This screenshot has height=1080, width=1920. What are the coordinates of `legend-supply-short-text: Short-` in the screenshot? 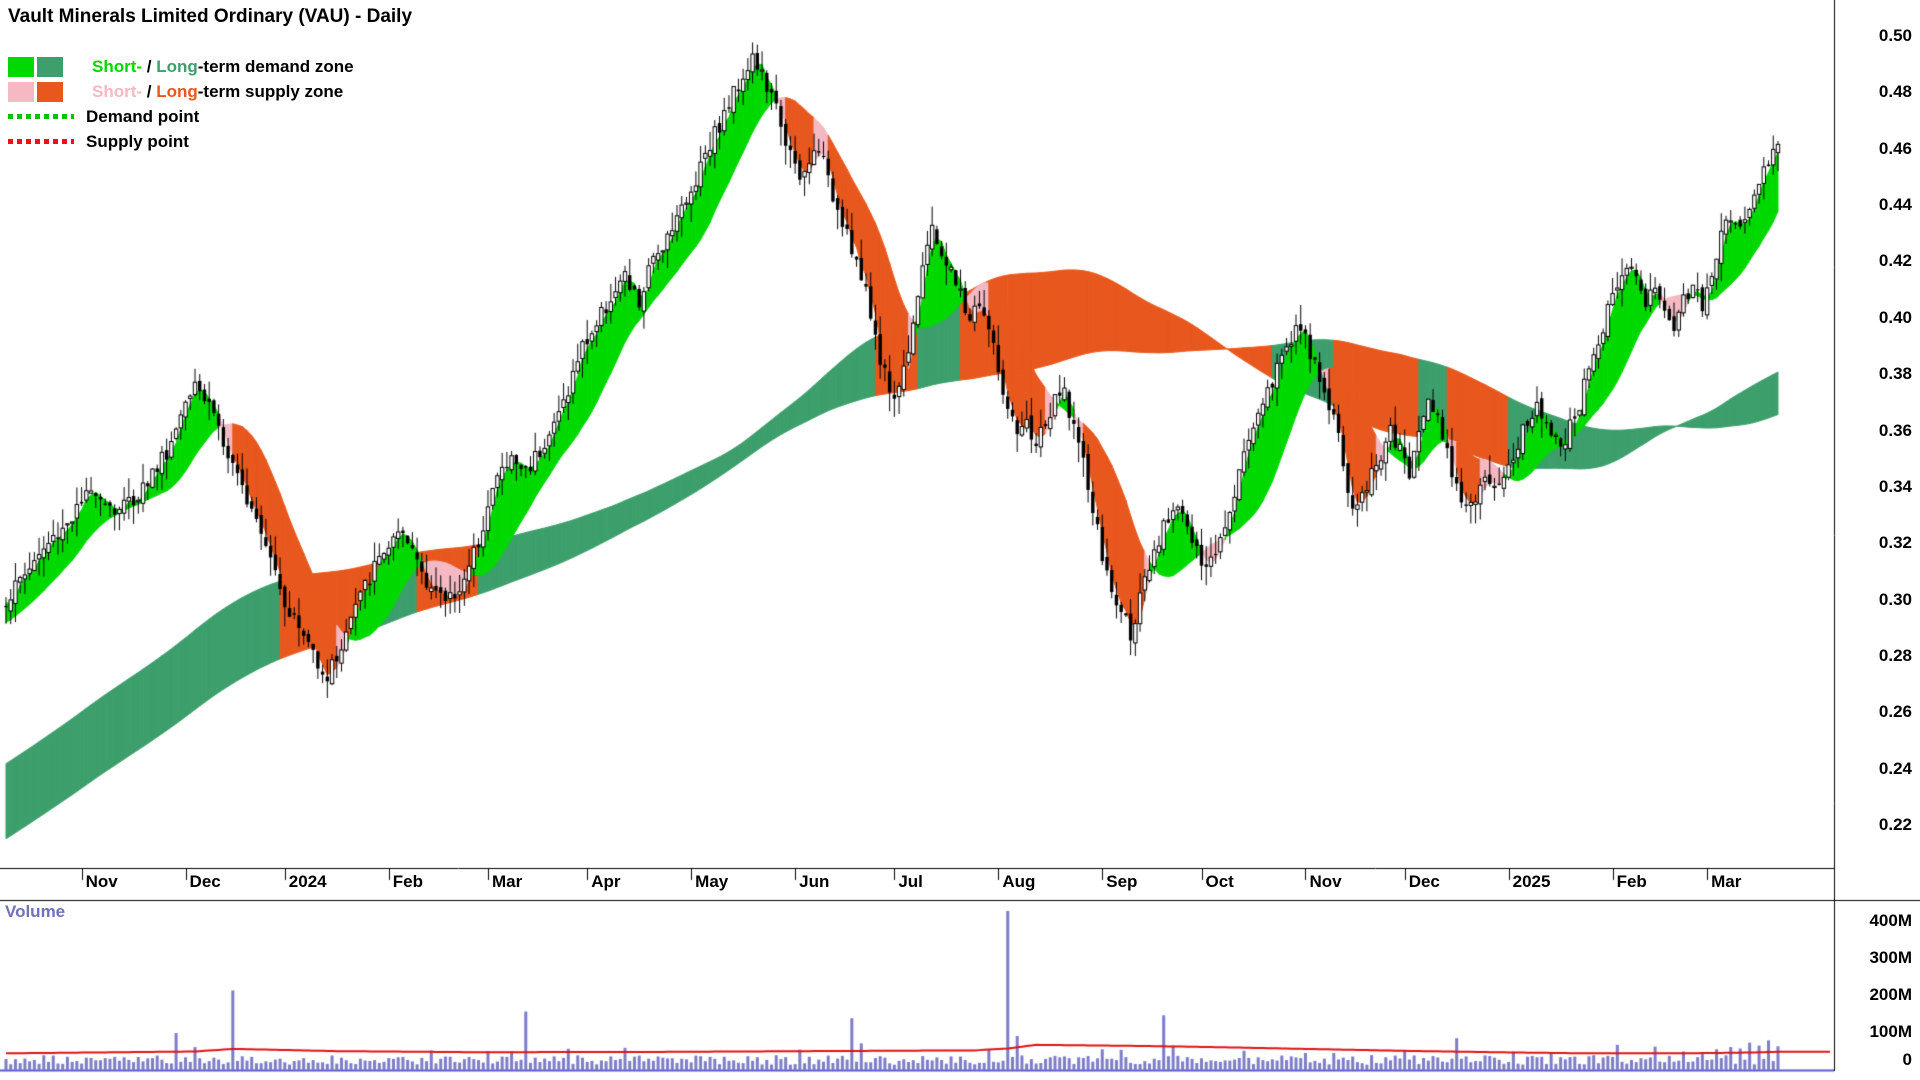 It's located at (117, 91).